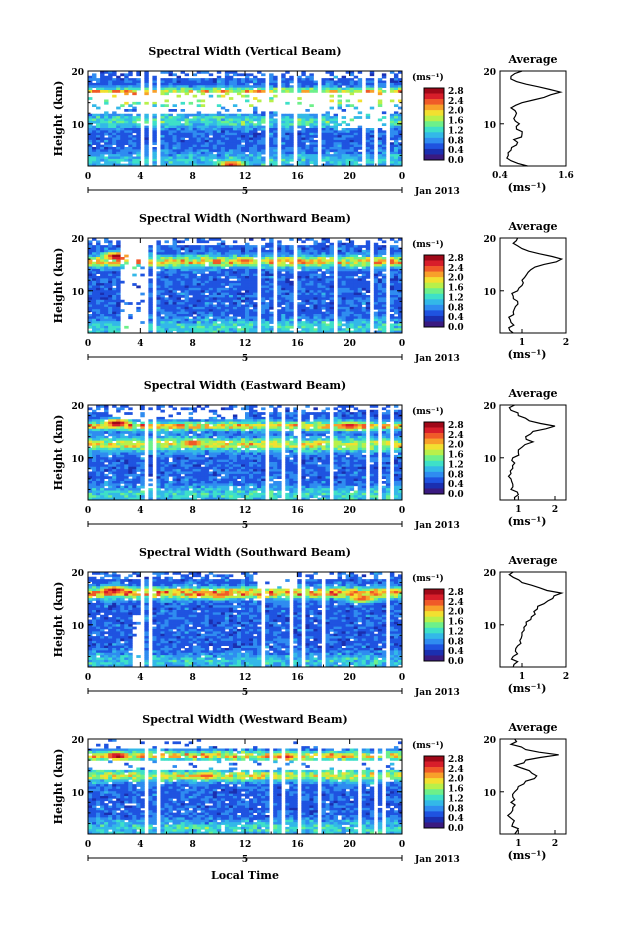 Image resolution: width=623 pixels, height=929 pixels. What do you see at coordinates (456, 112) in the screenshot?
I see `colorbar-tick-label: 2.0` at bounding box center [456, 112].